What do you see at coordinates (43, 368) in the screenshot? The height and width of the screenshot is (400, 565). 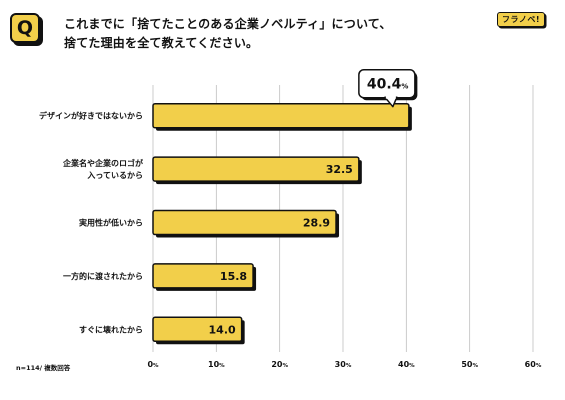 I see `sample-size-note: n=114/ 複数回答` at bounding box center [43, 368].